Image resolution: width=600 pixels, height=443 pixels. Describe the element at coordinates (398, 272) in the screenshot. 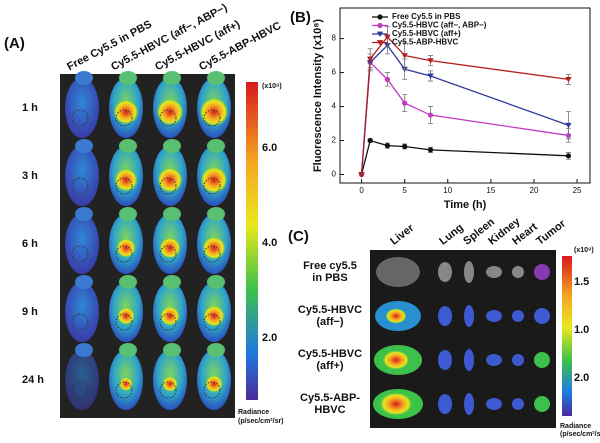

I see `organ-liver` at that location.